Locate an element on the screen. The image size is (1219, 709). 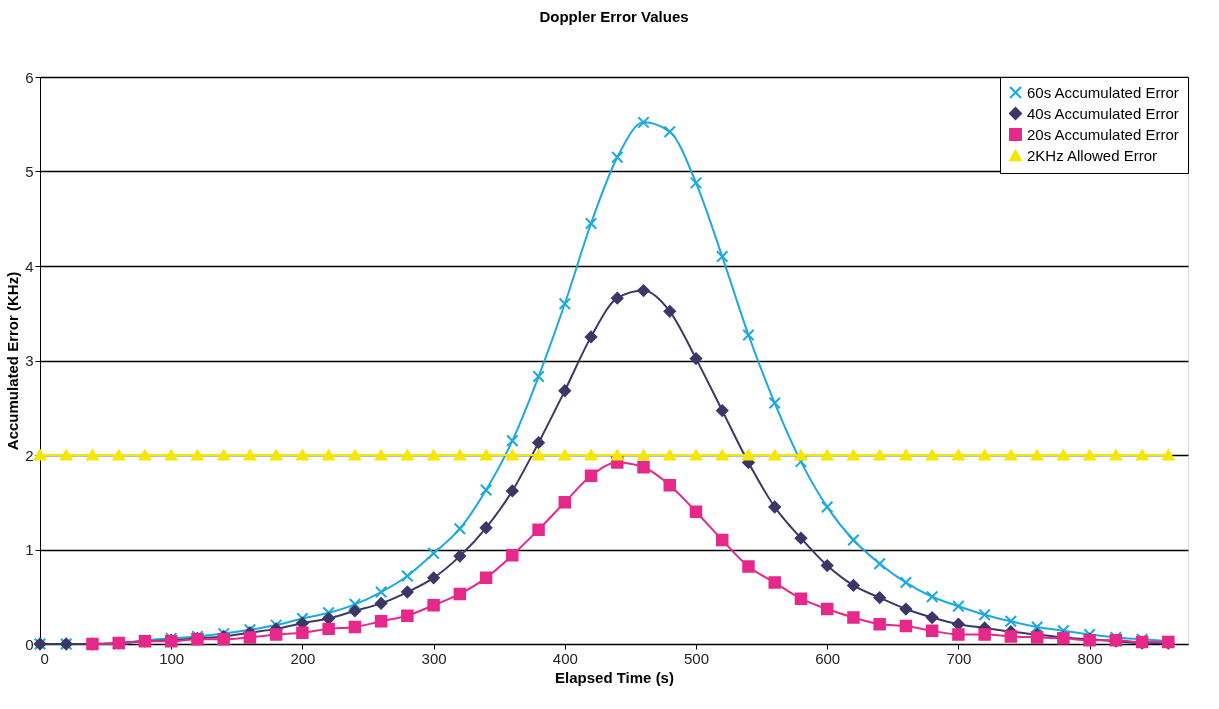
y-tick-label: 1 is located at coordinates (29, 549).